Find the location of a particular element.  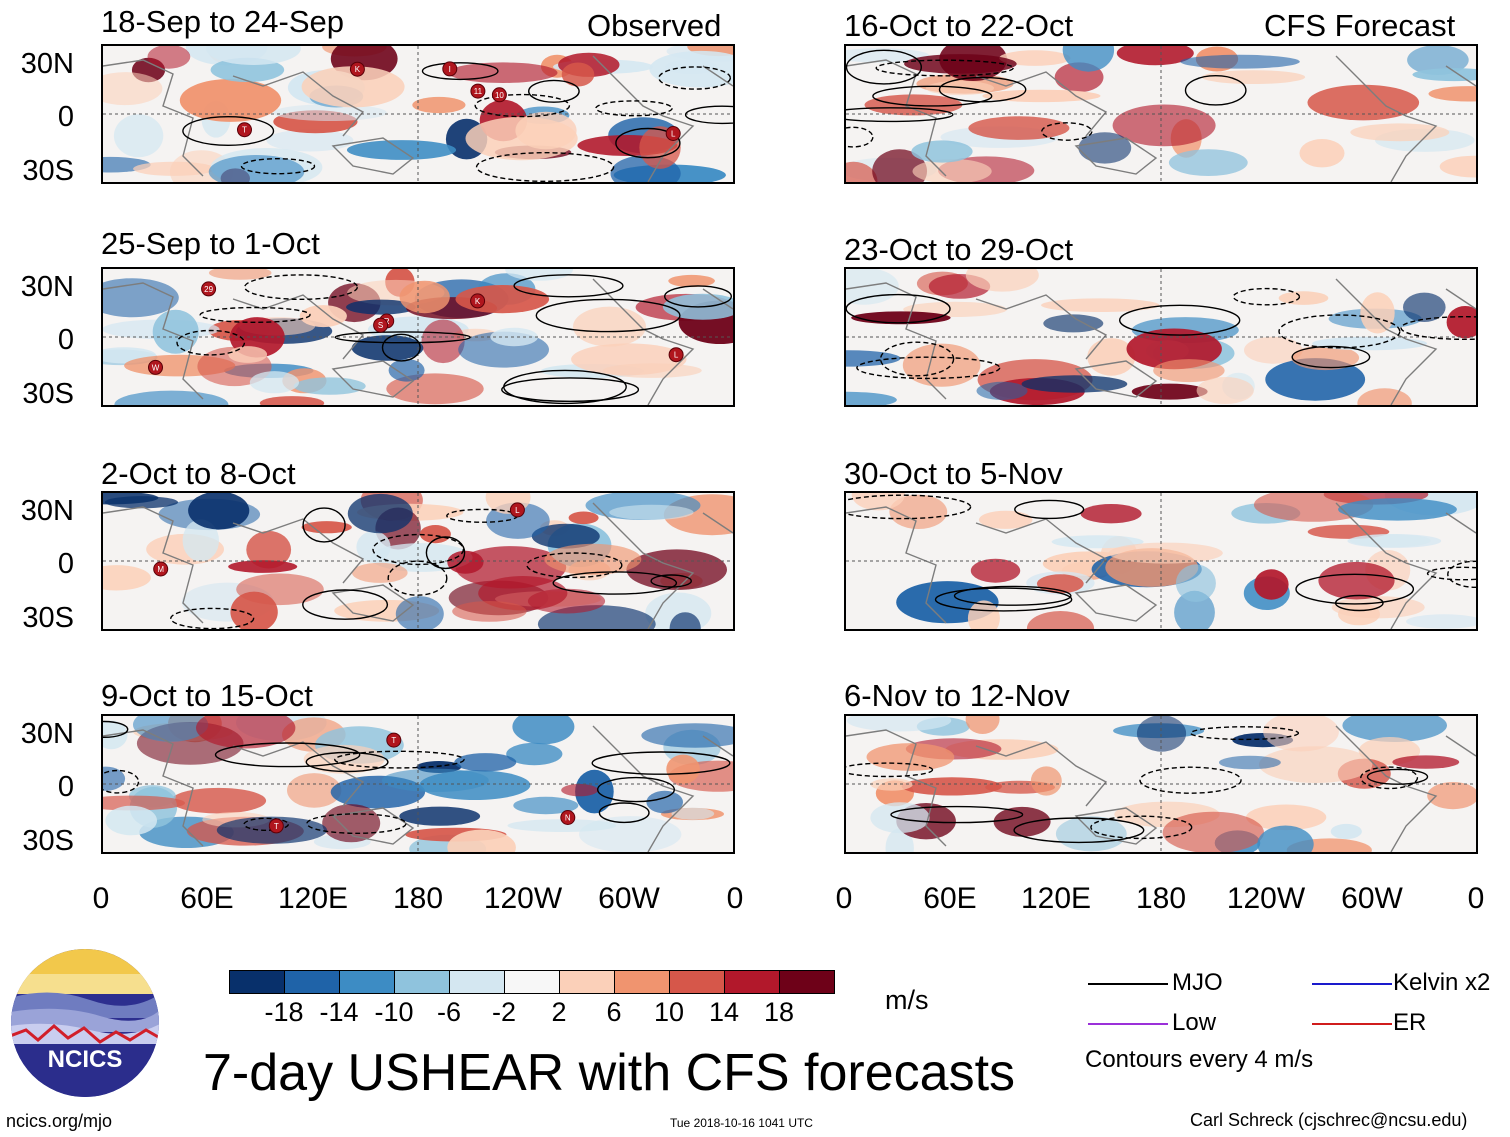

storm-label: K is located at coordinates (358, 69).